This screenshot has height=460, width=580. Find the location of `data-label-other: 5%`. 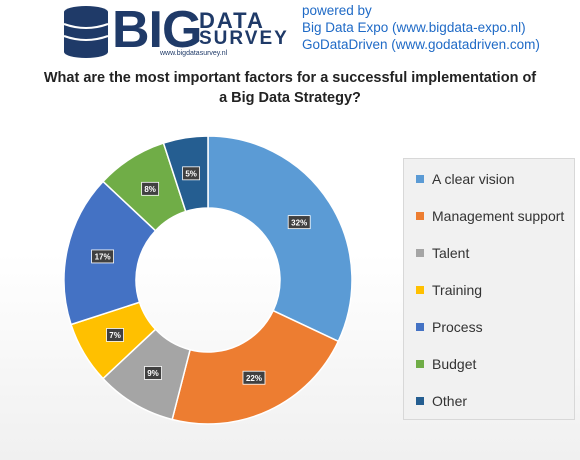

data-label-other: 5% is located at coordinates (191, 173).